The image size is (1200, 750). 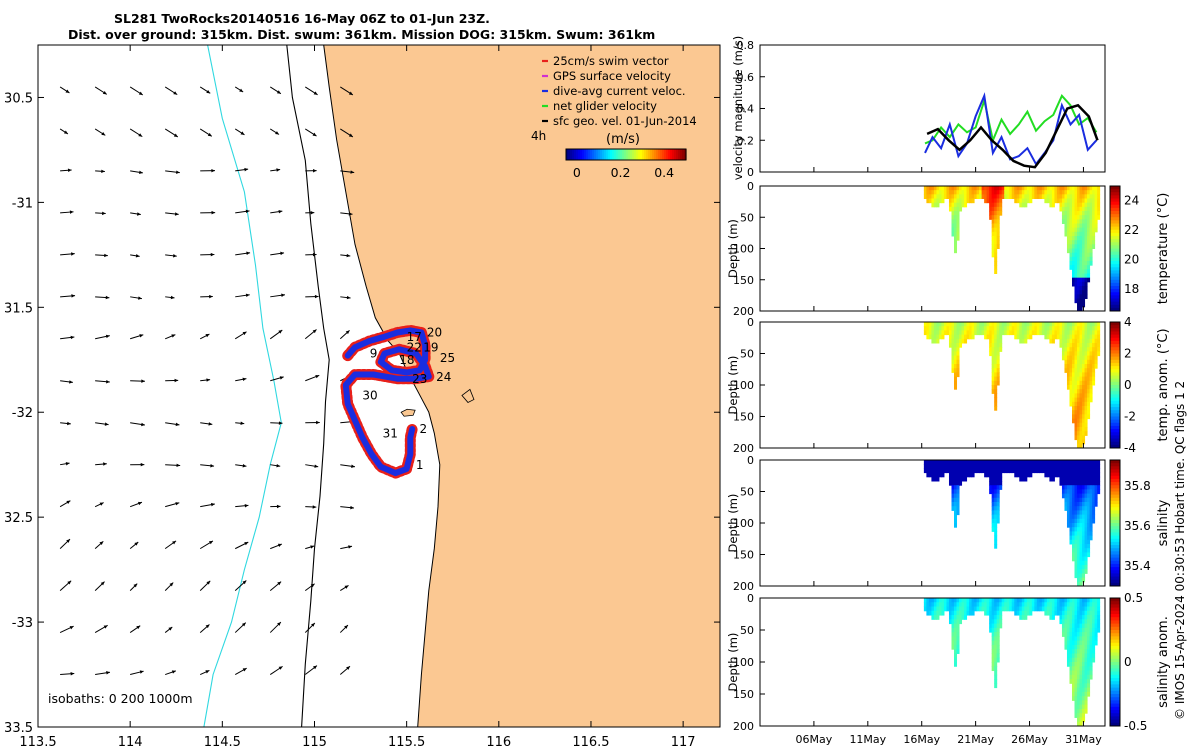 I want to click on section-colorbar-label: temp. anom. (°C), so click(x=1163, y=384).